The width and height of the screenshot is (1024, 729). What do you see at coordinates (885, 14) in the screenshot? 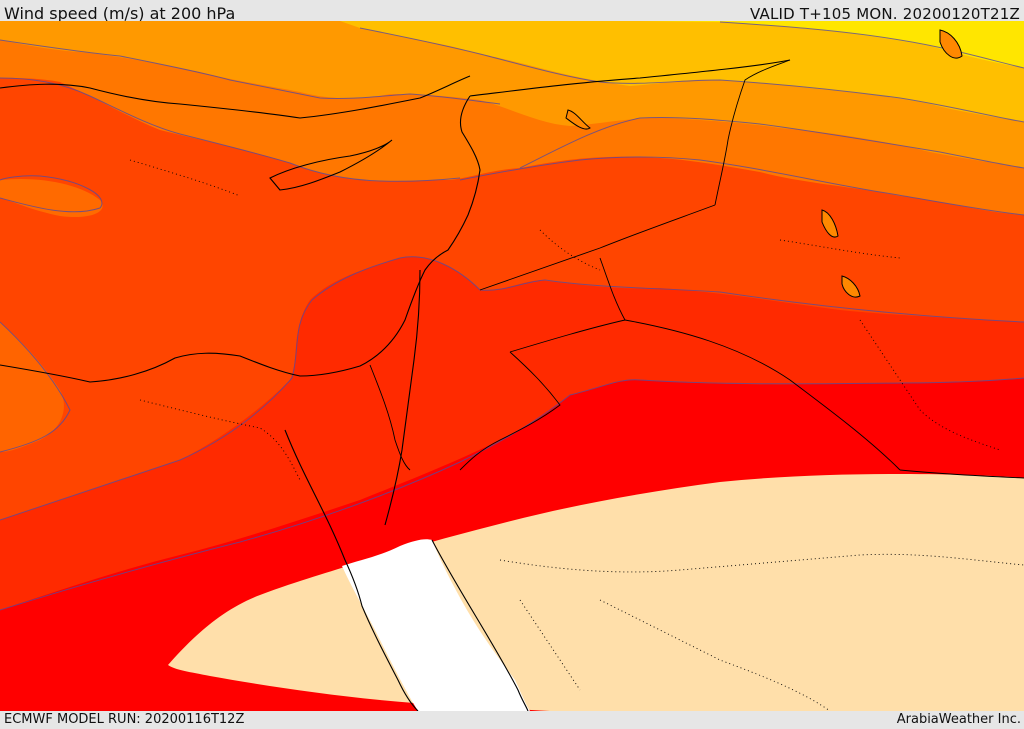
I see `valid-time: VALID T+105 MON. 20200120T21Z` at bounding box center [885, 14].